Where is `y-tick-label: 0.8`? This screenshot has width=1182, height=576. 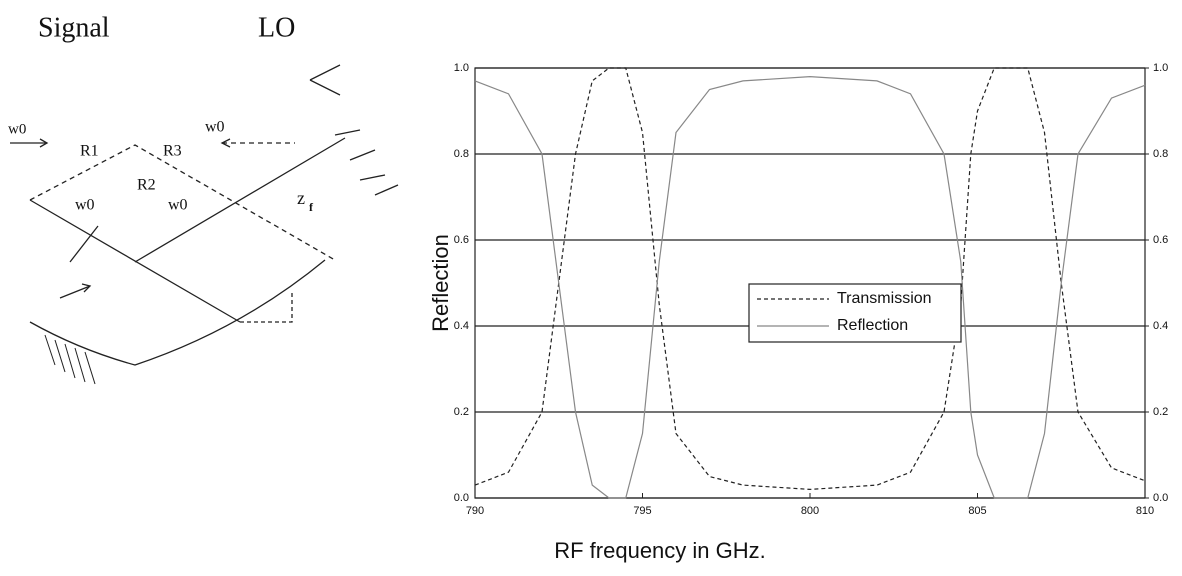 y-tick-label: 0.8 is located at coordinates (461, 154).